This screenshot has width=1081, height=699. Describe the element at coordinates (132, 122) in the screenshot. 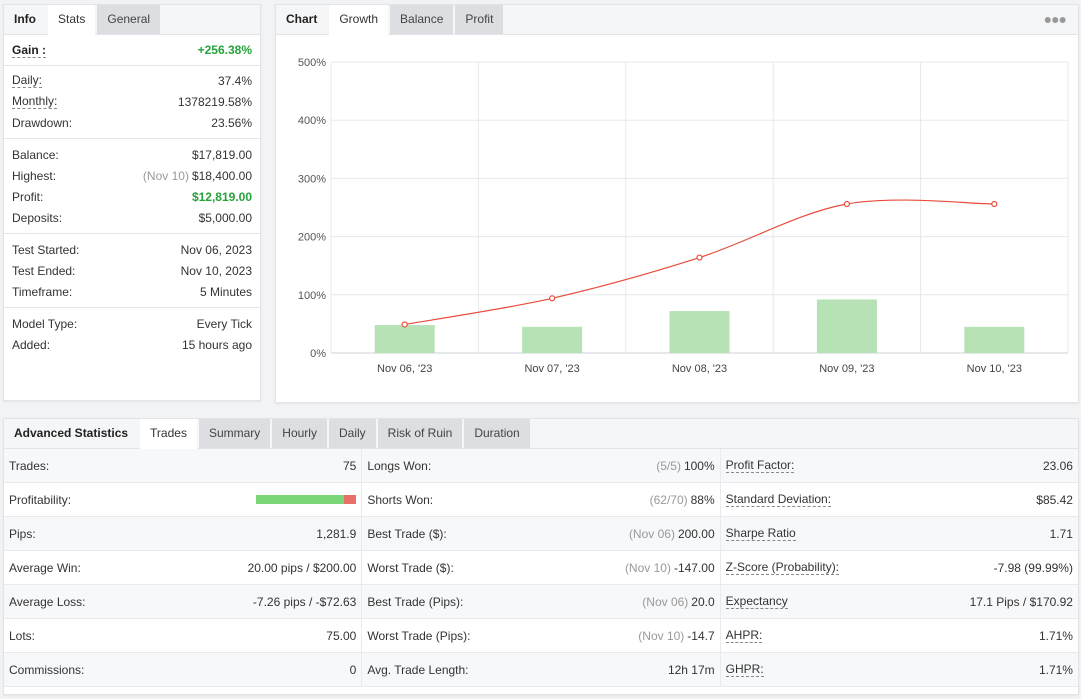

I see `drawdown-row: Drawdown: 23.56%` at that location.